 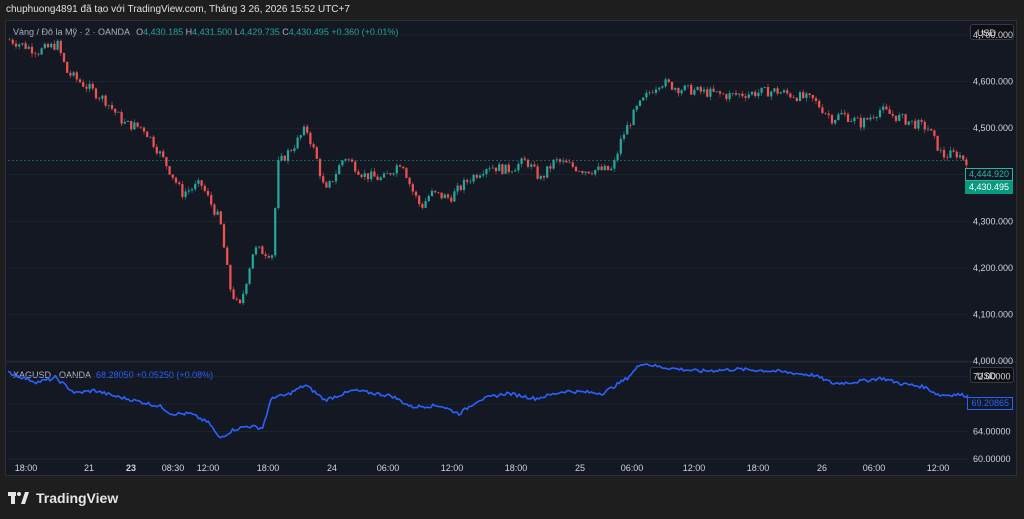 I want to click on time-tick-label: 26, so click(x=822, y=468).